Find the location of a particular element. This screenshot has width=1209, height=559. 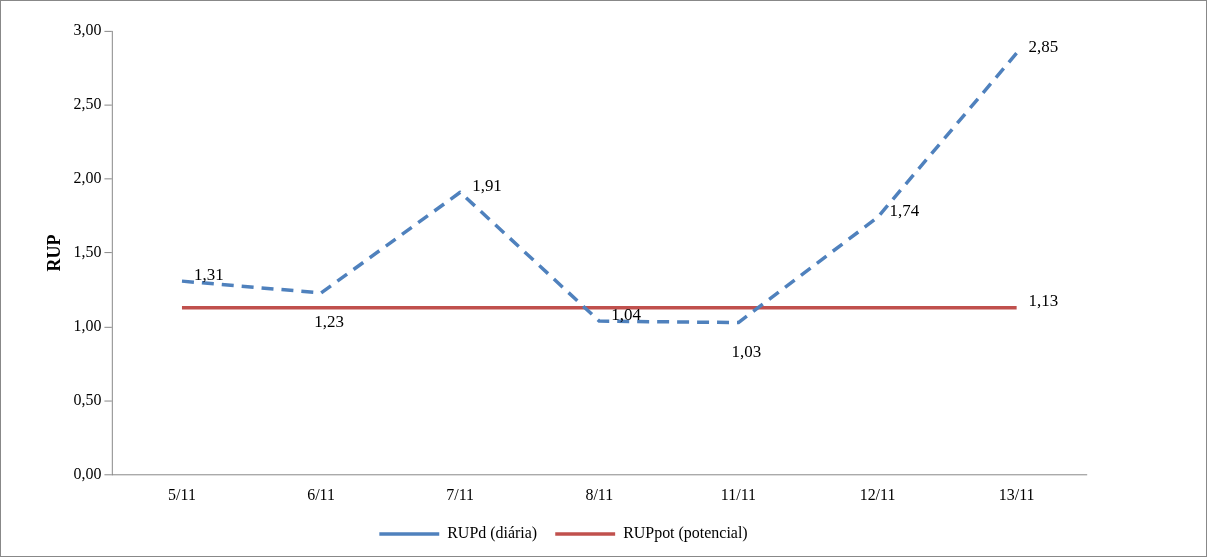

y-tick-label: 1,00 is located at coordinates (87, 326).